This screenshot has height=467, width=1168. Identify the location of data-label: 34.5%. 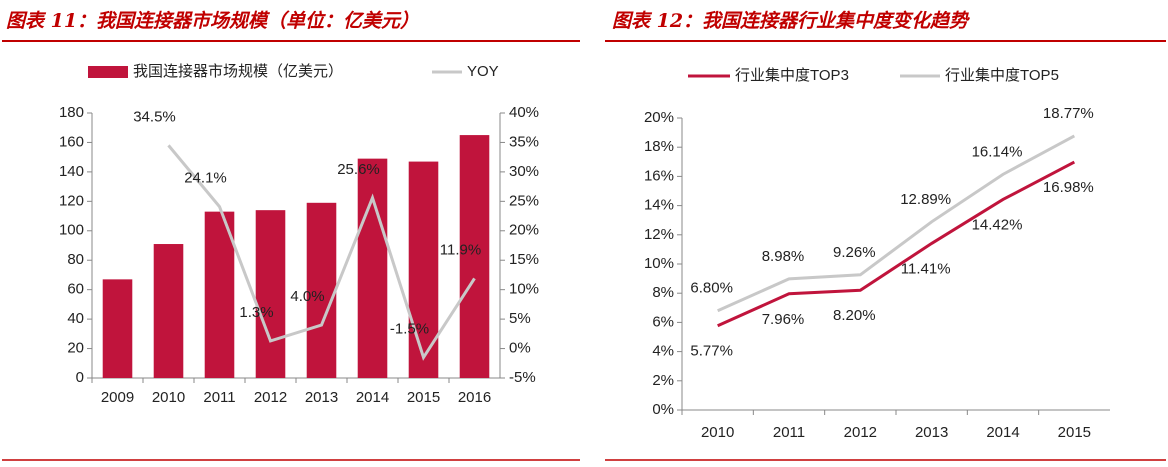
(154, 116).